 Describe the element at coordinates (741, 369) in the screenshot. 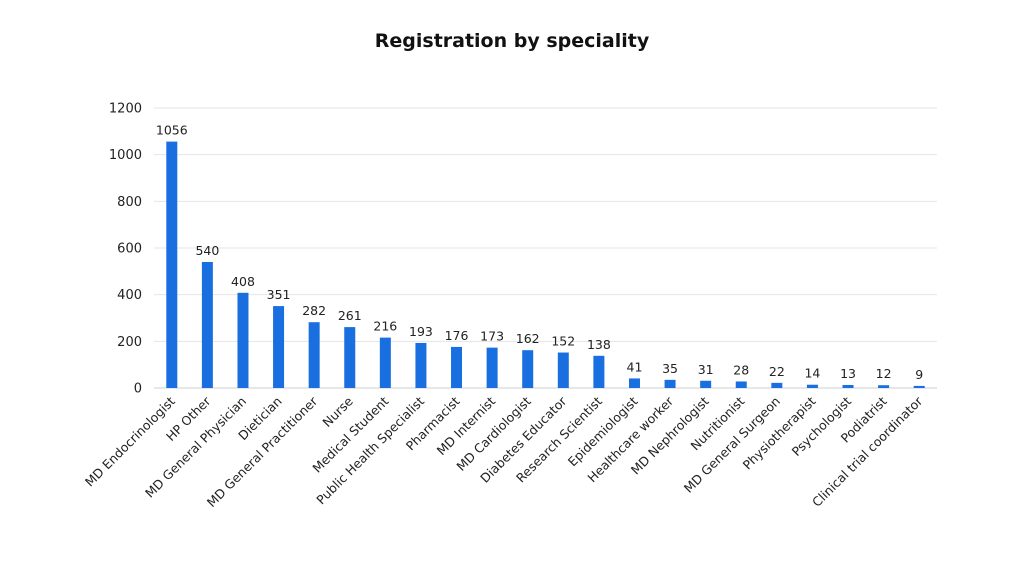

I see `data-label: 28` at that location.